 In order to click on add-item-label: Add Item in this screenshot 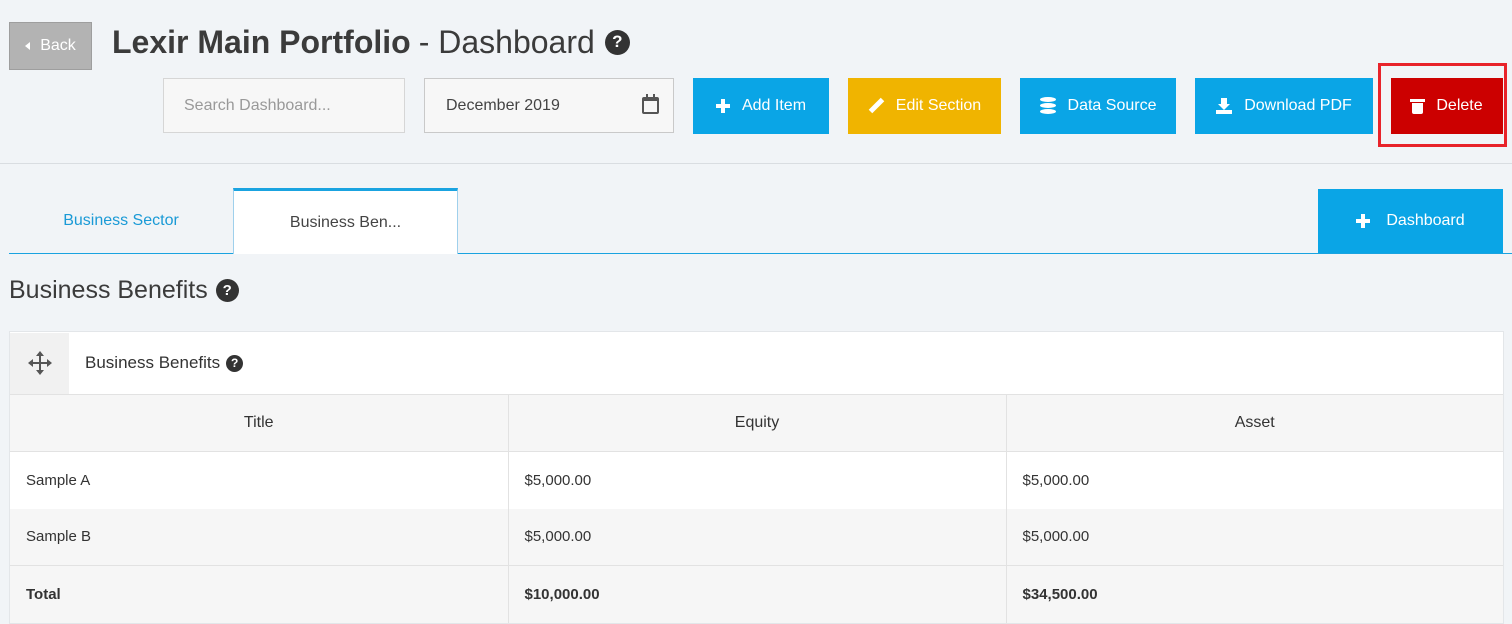, I will do `click(774, 105)`.